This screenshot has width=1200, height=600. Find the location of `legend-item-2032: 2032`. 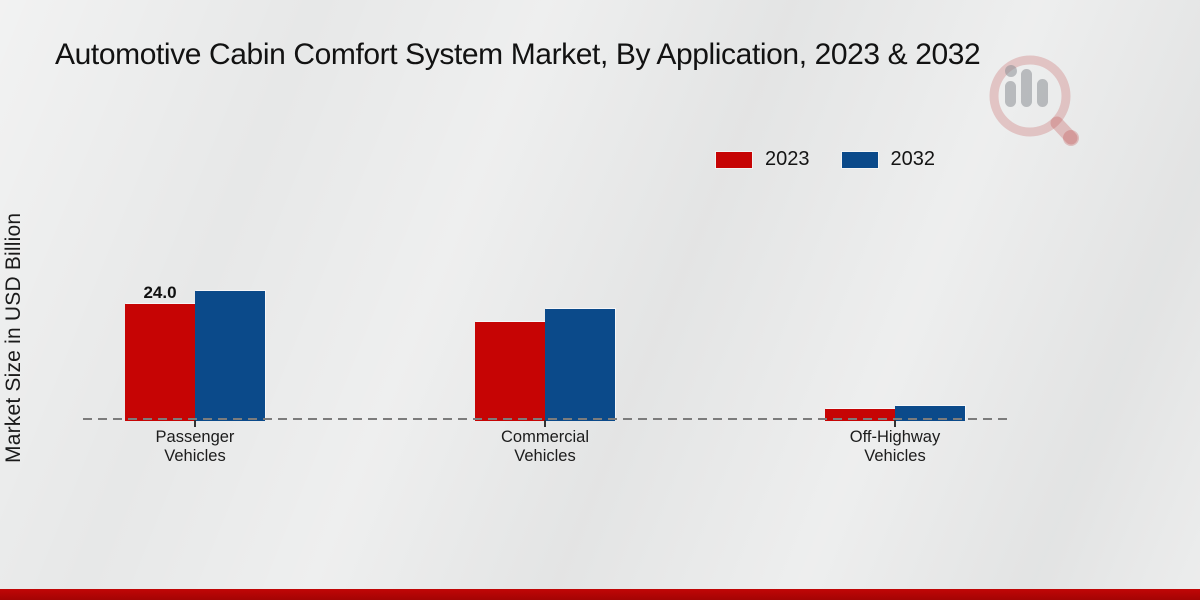

legend-item-2032: 2032 is located at coordinates (888, 159).